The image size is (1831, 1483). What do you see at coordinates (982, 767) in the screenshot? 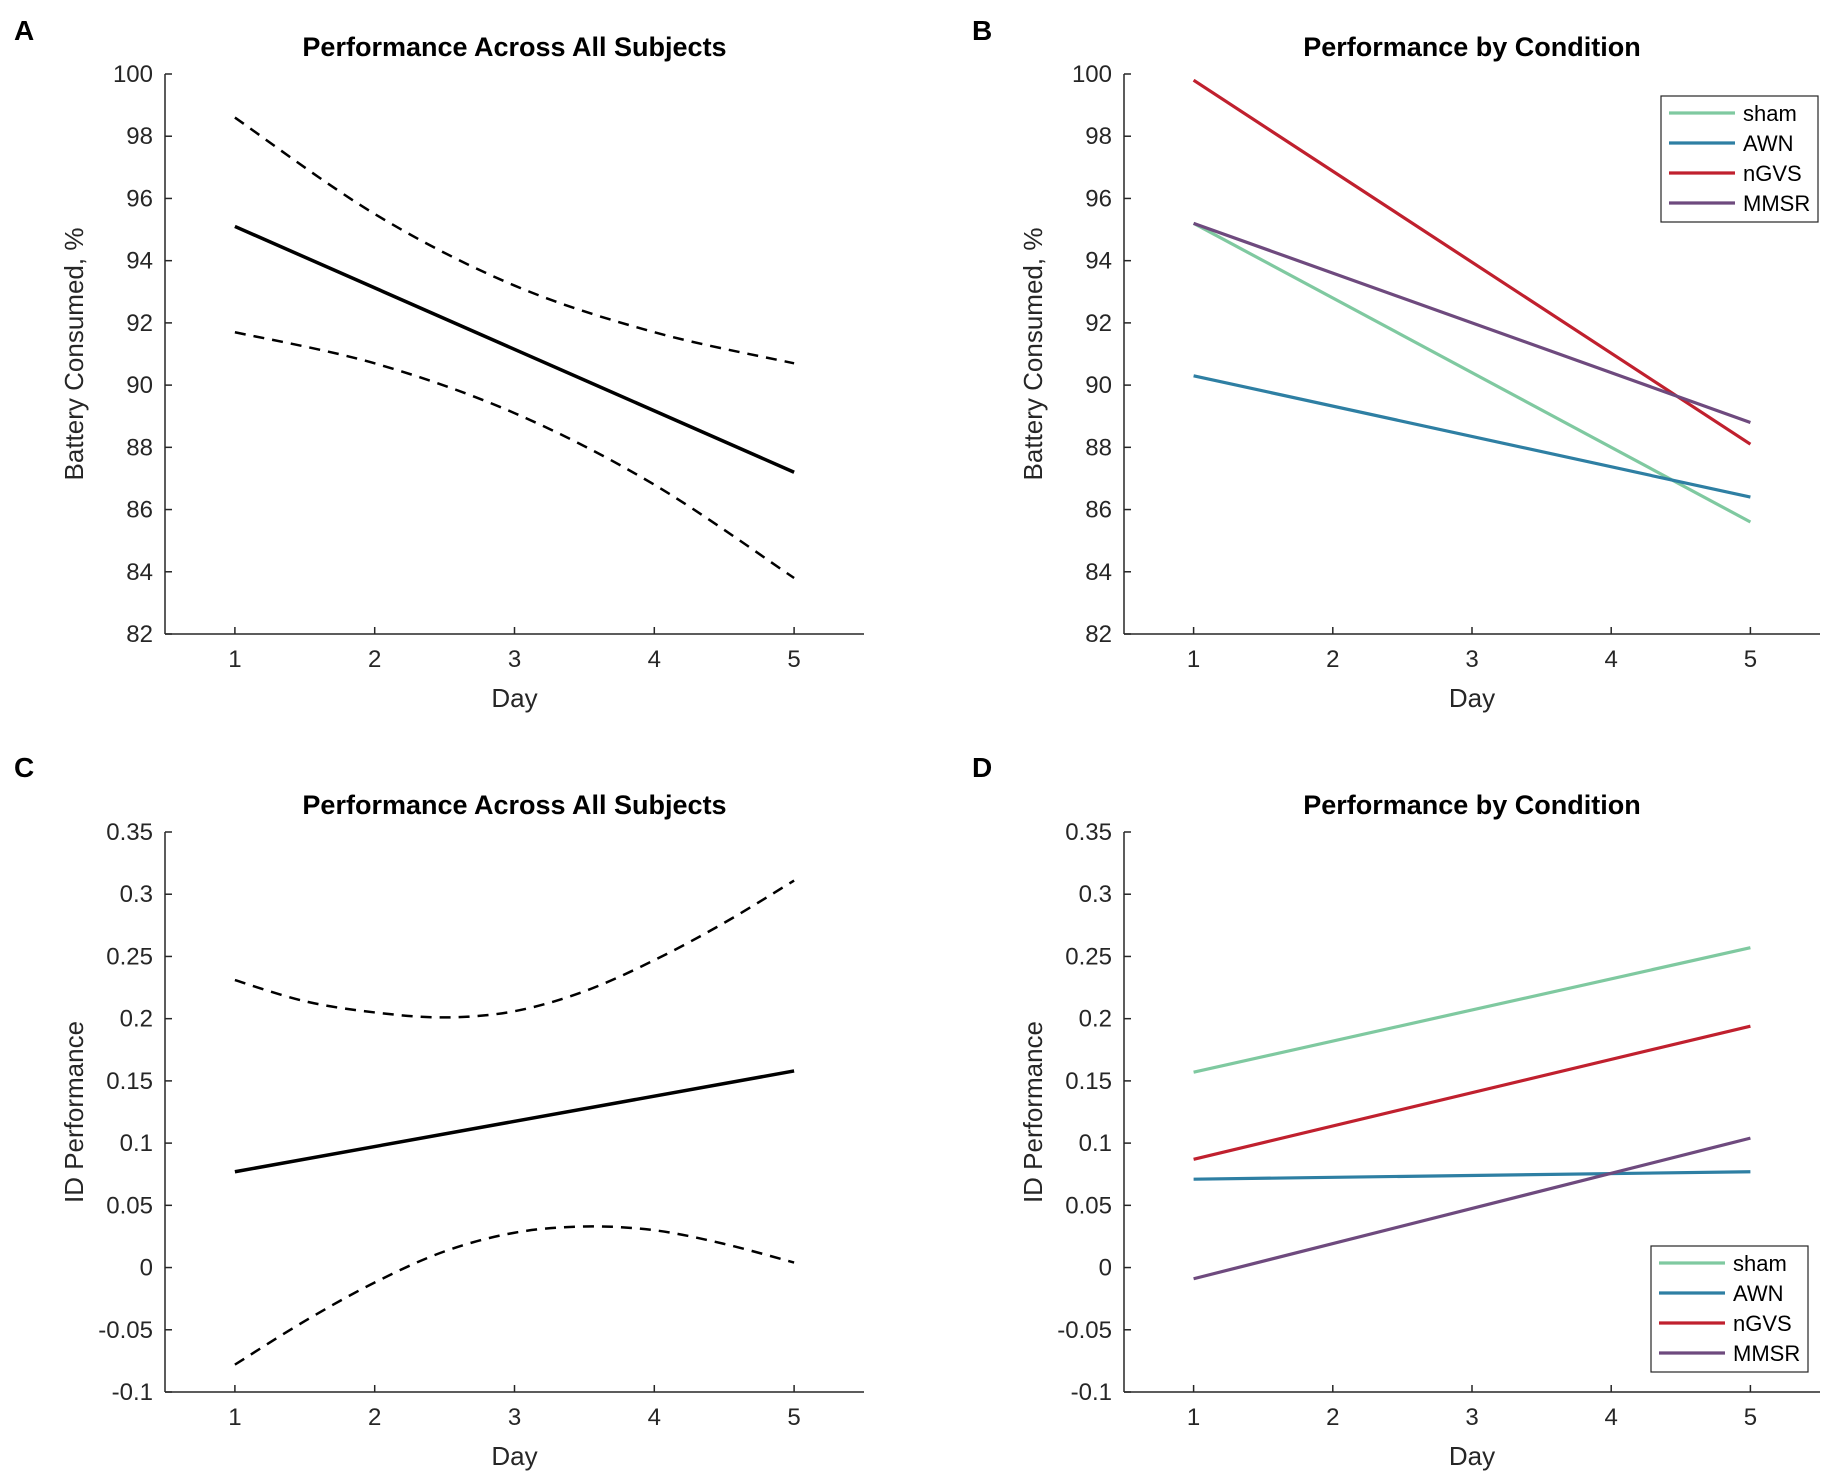
I see `panel-letter: D` at bounding box center [982, 767].